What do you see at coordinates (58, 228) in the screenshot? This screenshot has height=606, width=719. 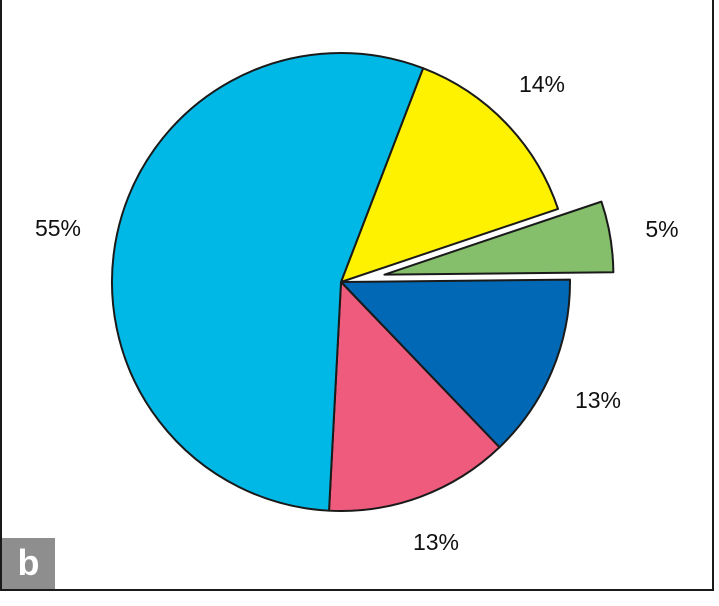 I see `slice-label: 55%` at bounding box center [58, 228].